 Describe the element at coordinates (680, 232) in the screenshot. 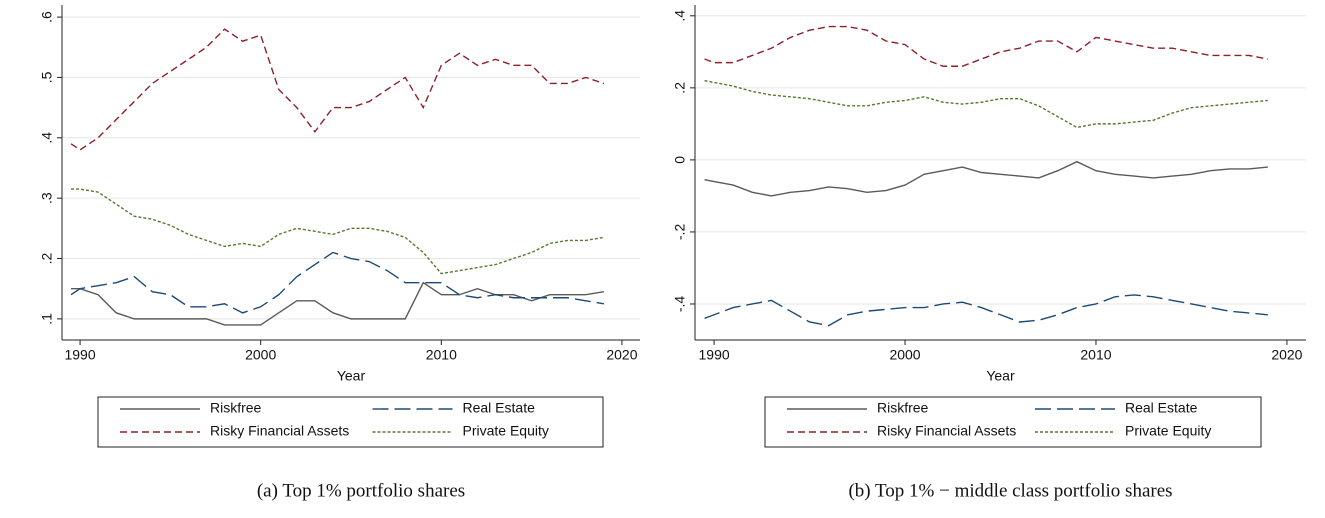

I see `y-tick-label: -.2` at that location.